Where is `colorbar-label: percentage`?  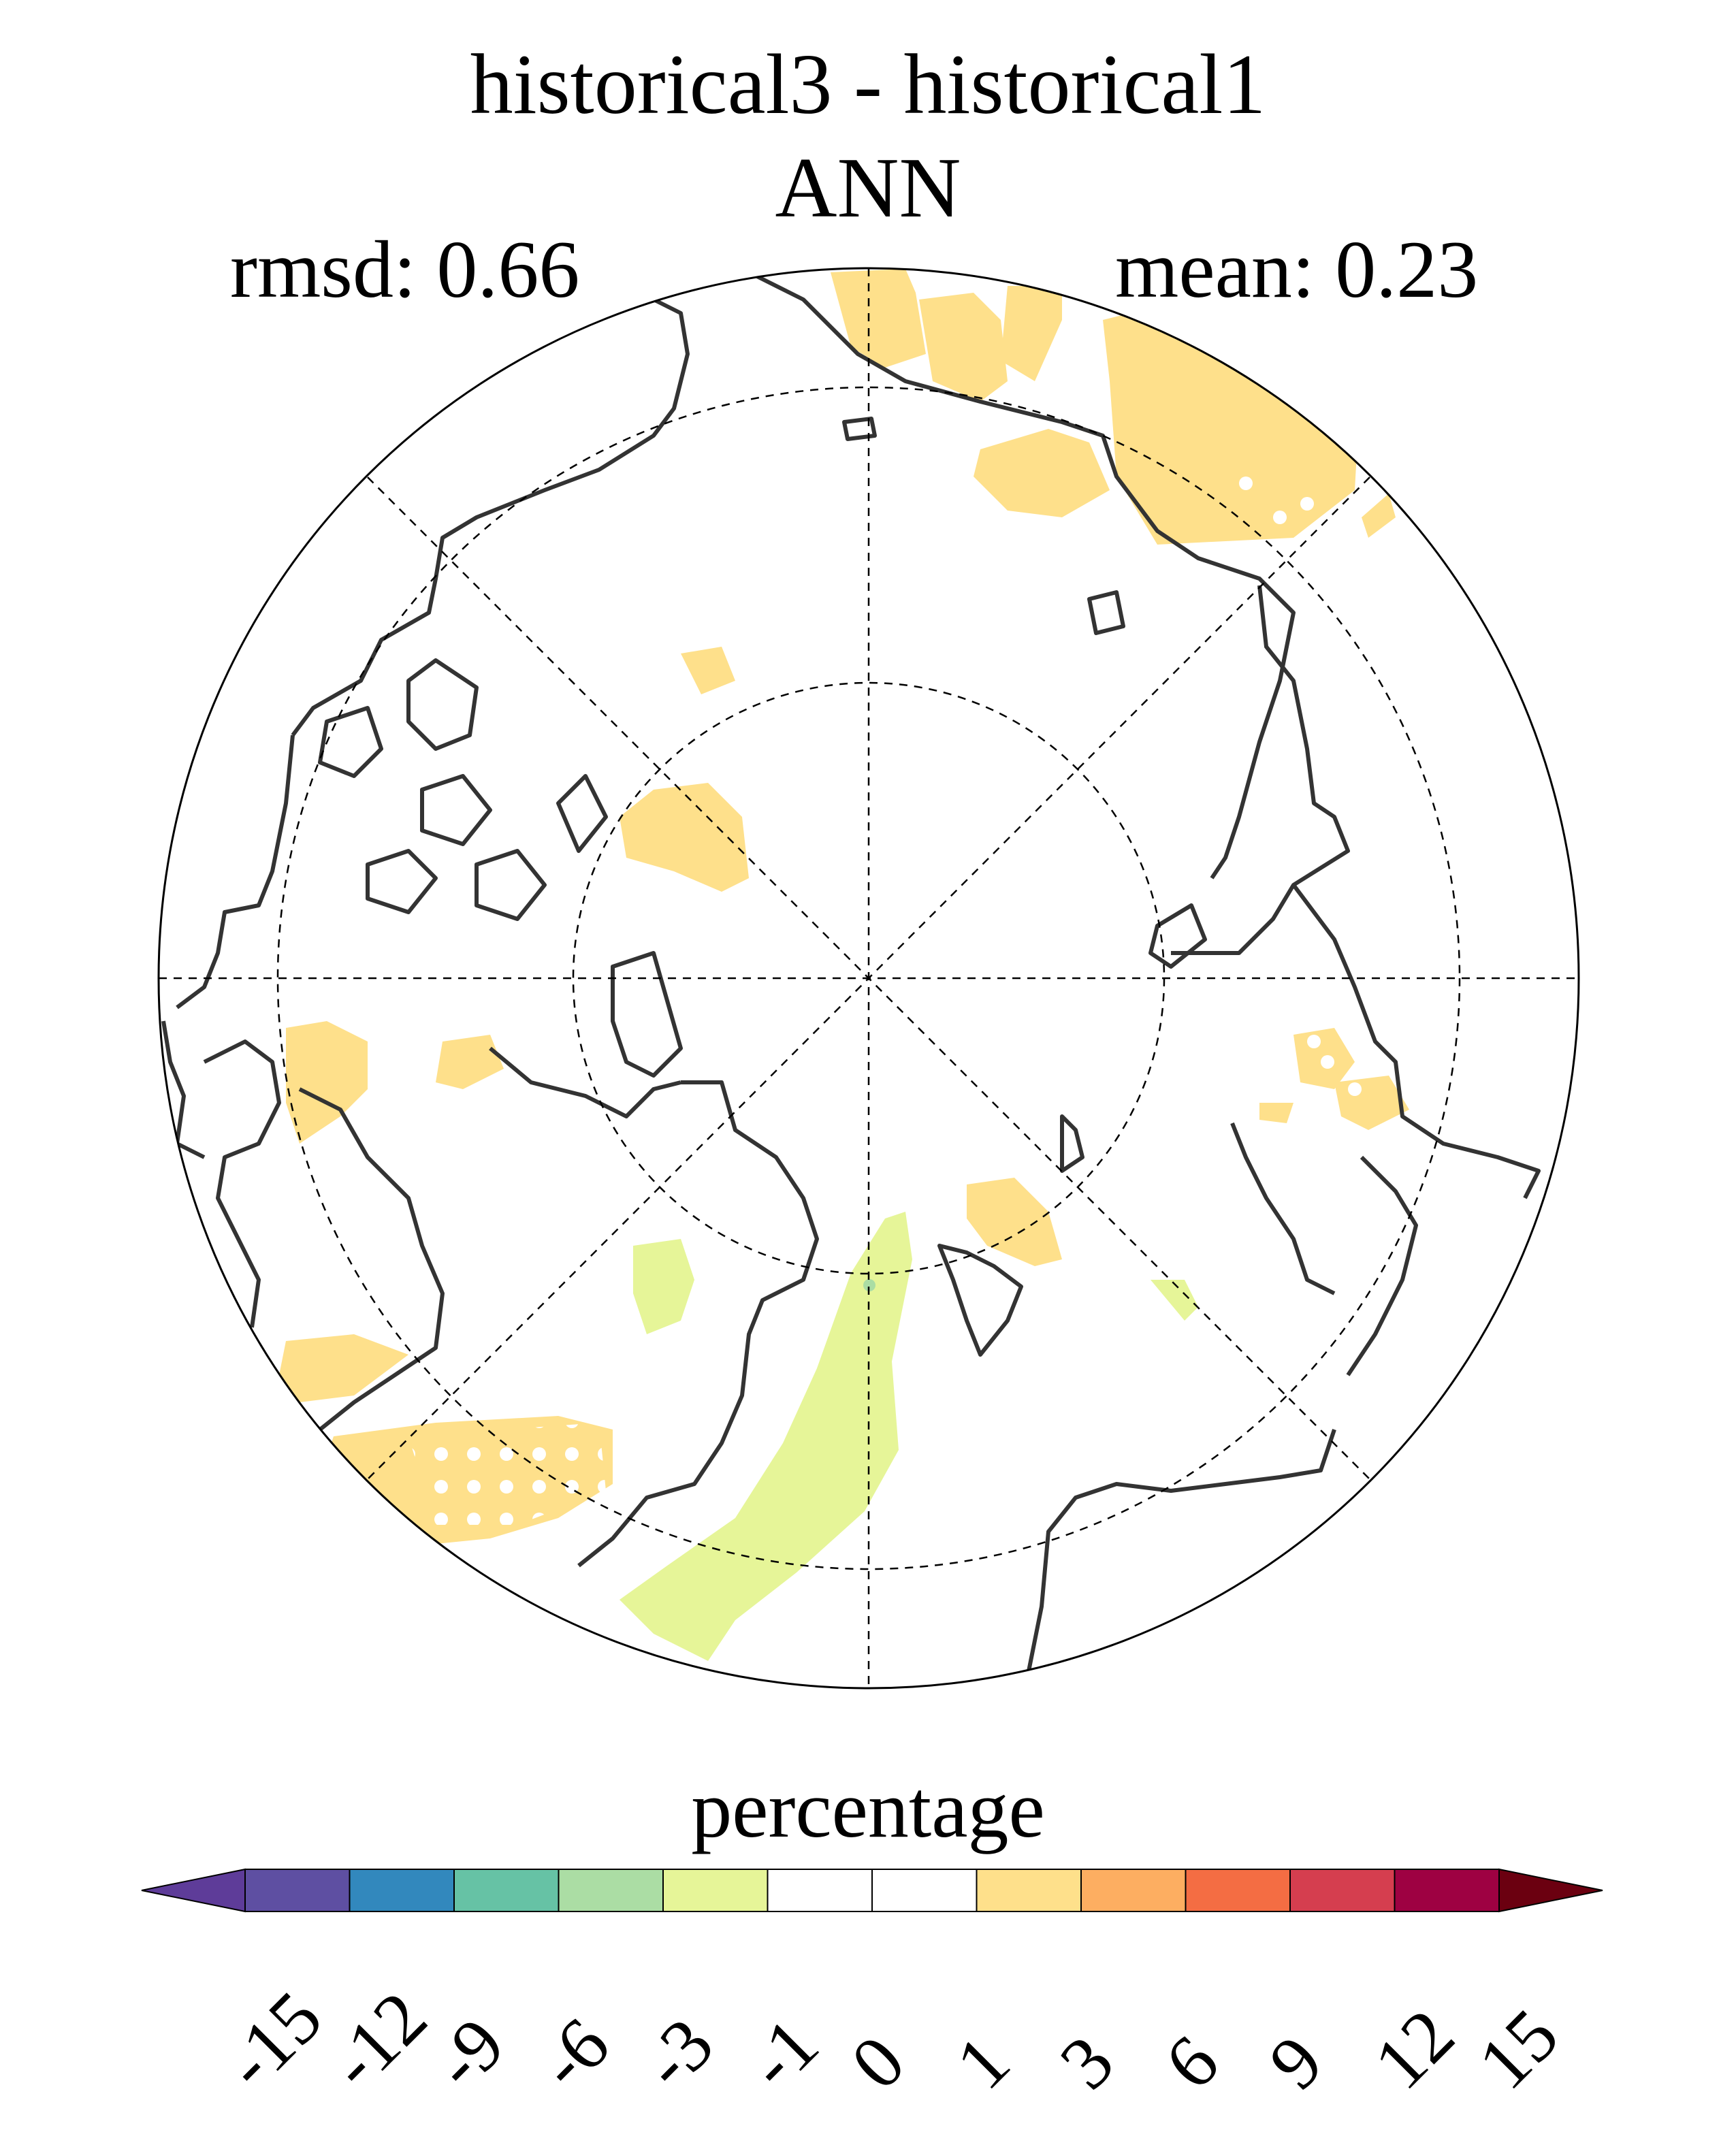
colorbar-label: percentage is located at coordinates (868, 1809).